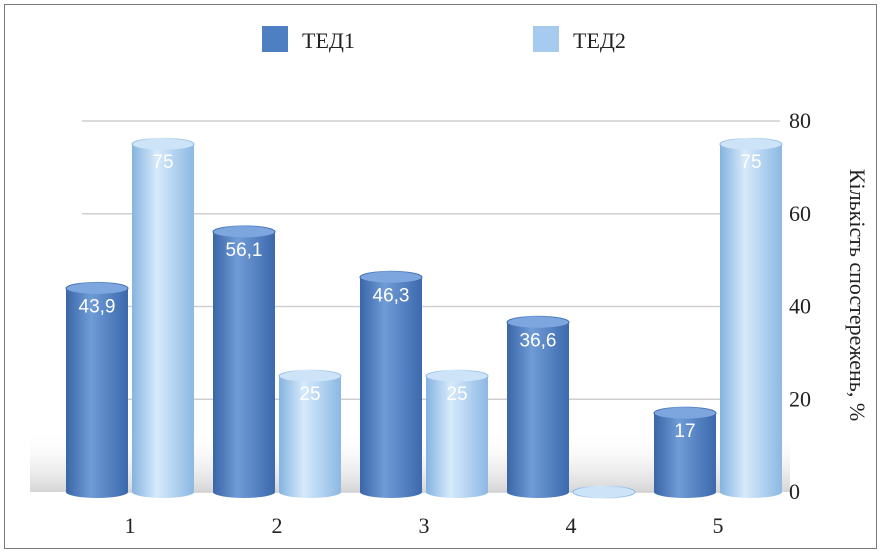 The width and height of the screenshot is (883, 555). Describe the element at coordinates (604, 510) in the screenshot. I see `data-label-2-4: 0` at that location.